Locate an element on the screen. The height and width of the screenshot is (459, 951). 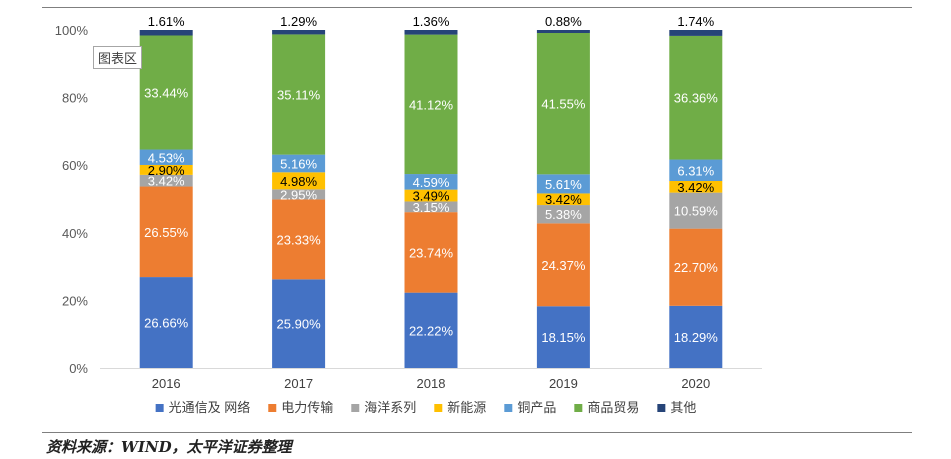
data-label: 26.66% is located at coordinates (166, 323).